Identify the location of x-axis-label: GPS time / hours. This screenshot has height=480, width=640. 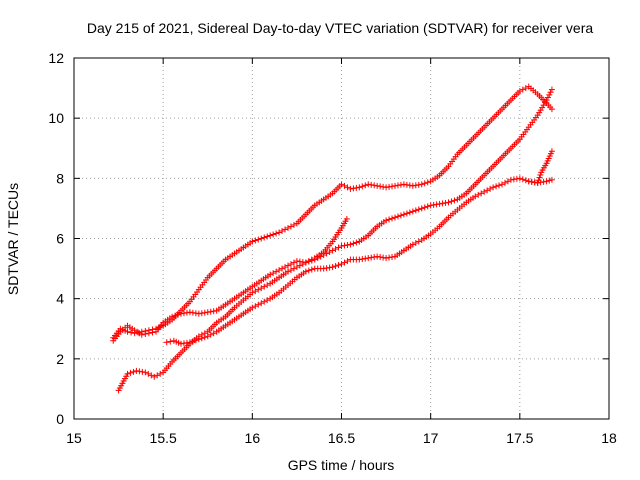
(341, 465).